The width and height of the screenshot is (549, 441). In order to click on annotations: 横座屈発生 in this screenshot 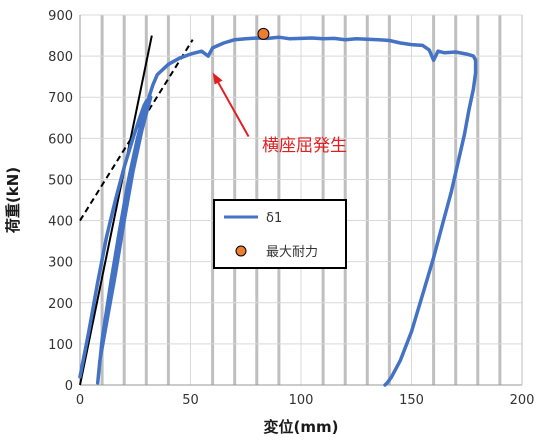, I will do `click(279, 114)`.